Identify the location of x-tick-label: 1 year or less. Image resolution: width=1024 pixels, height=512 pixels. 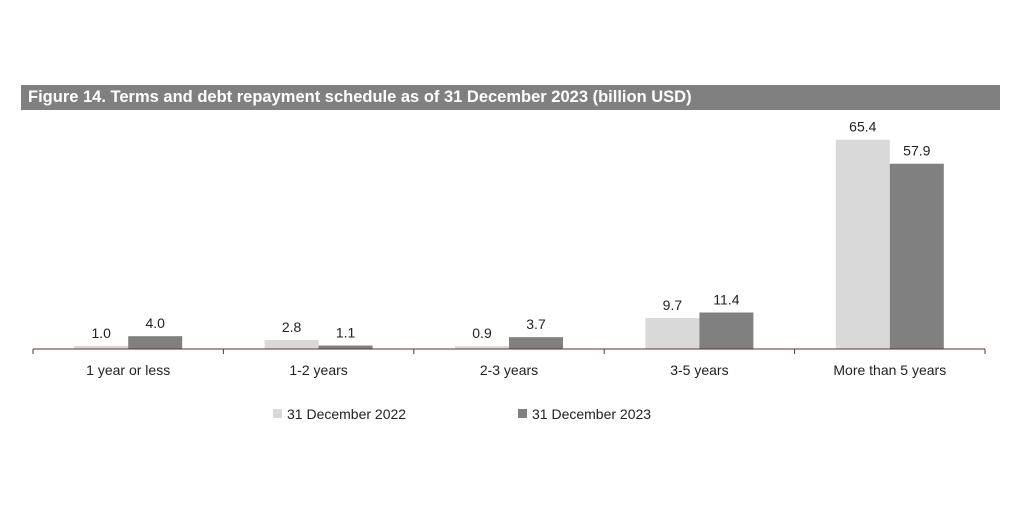
(128, 370).